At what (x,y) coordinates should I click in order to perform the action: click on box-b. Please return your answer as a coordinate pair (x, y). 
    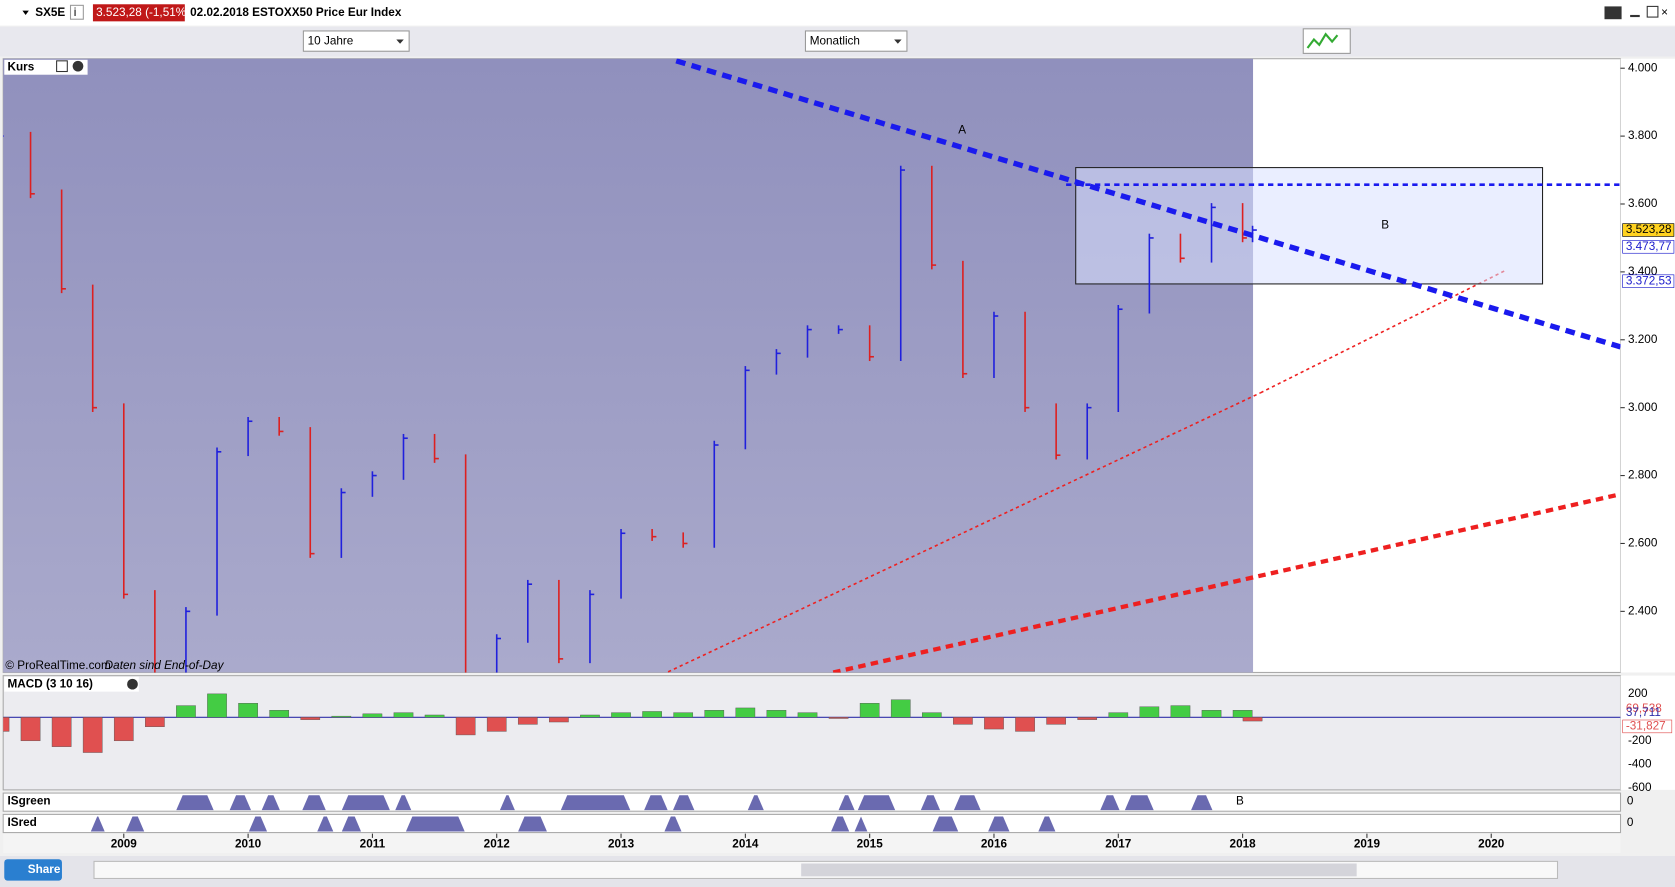
    Looking at the image, I should click on (1309, 226).